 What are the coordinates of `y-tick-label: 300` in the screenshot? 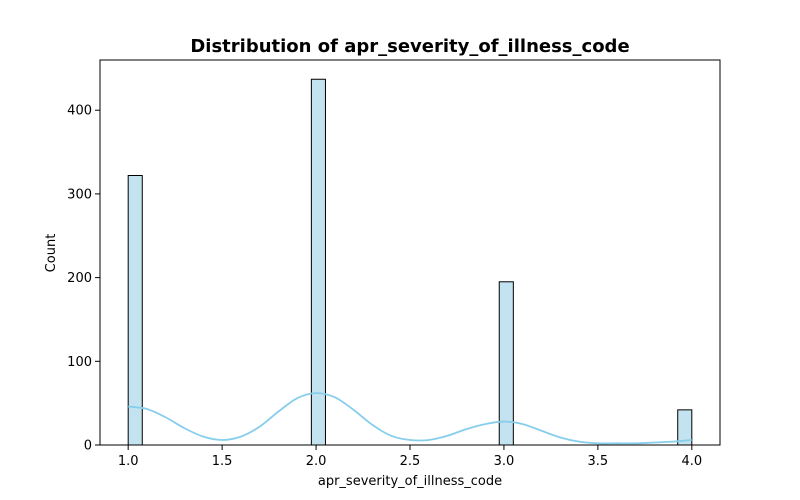 It's located at (79, 194).